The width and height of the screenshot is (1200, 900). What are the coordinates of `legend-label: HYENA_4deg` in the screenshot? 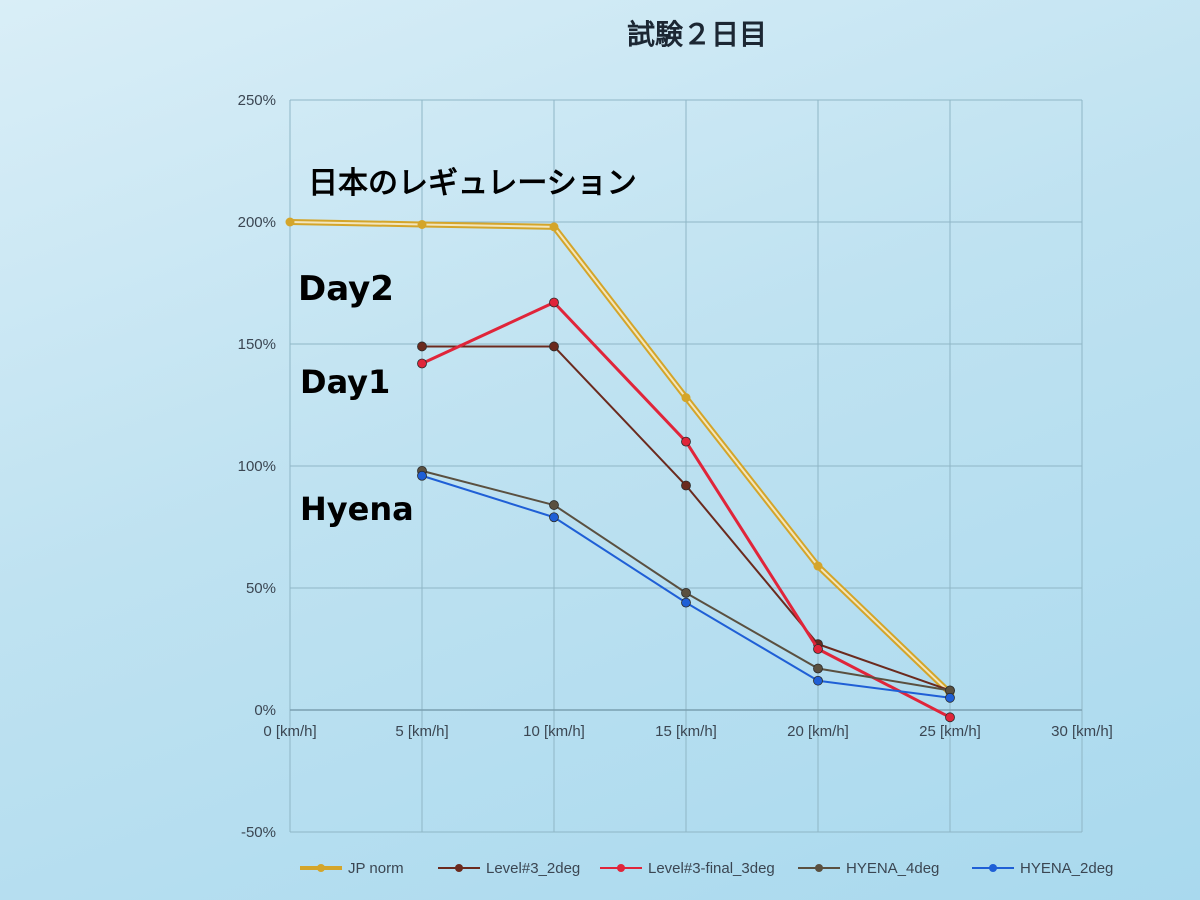 It's located at (892, 868).